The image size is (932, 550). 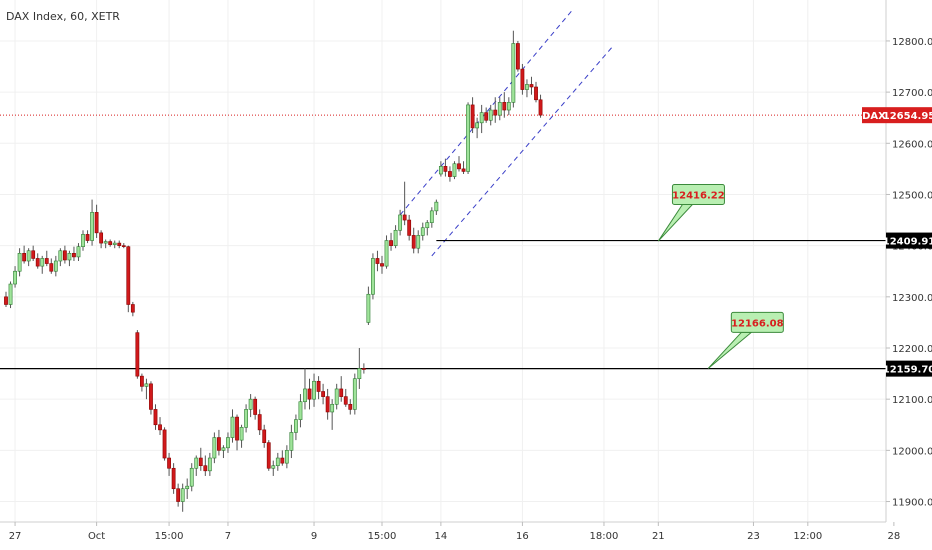 What do you see at coordinates (228, 536) in the screenshot?
I see `time-tick-label: 7` at bounding box center [228, 536].